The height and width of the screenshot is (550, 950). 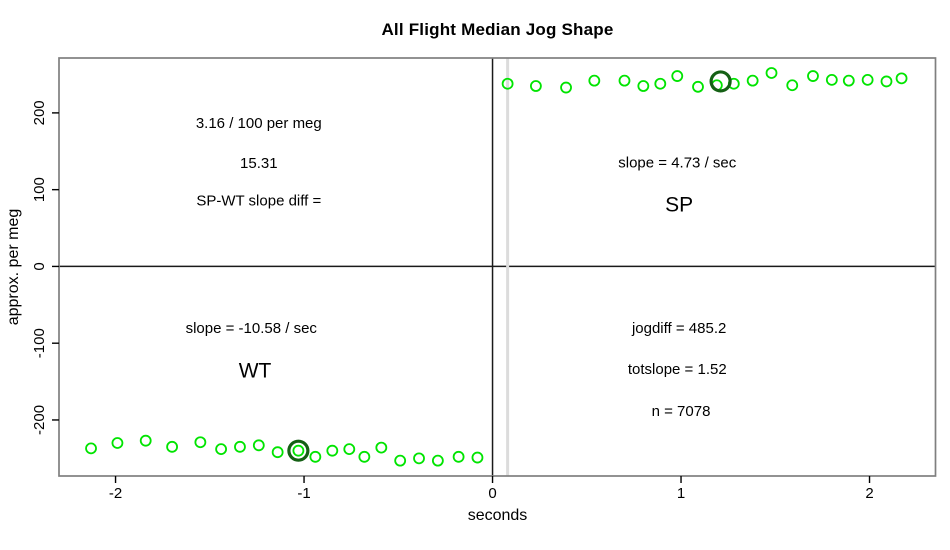 I want to click on x-tick-label: 2, so click(x=869, y=493).